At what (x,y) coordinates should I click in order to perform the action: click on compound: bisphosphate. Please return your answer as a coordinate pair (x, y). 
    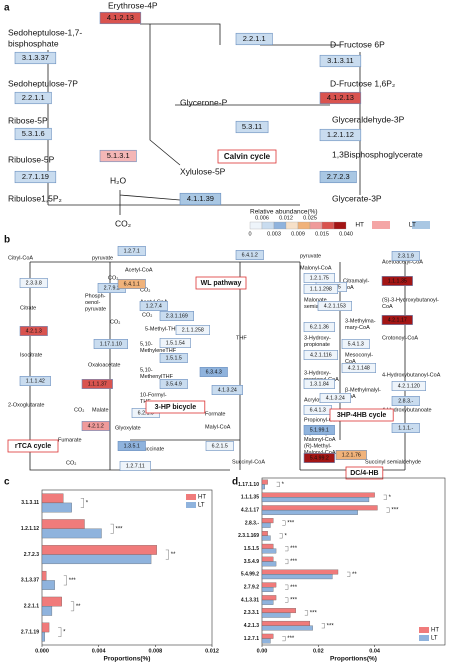
    Looking at the image, I should click on (33, 43).